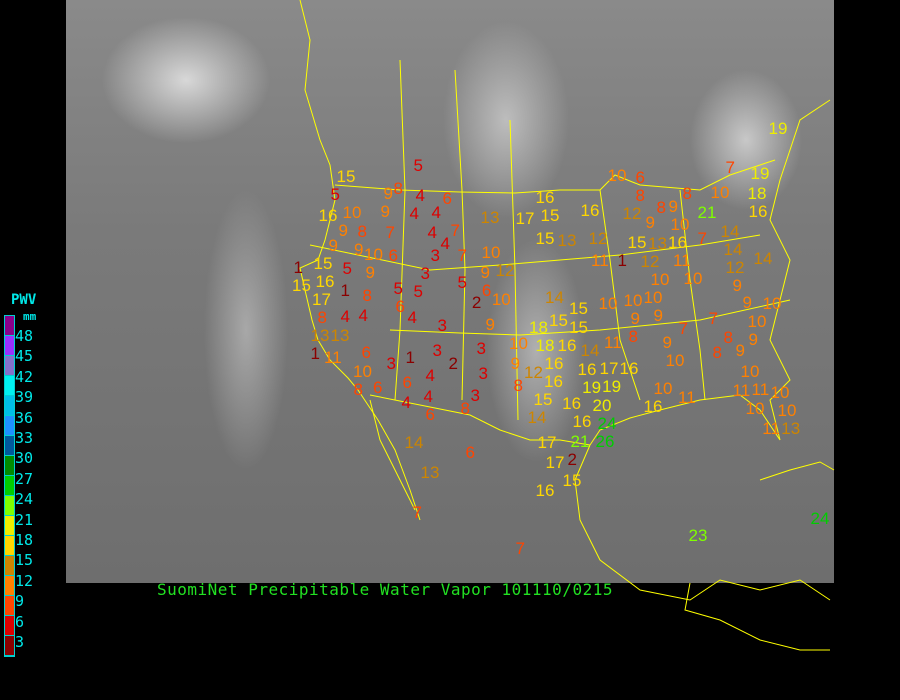 The width and height of the screenshot is (900, 700). What do you see at coordinates (30, 316) in the screenshot?
I see `legend-unit: mm` at bounding box center [30, 316].